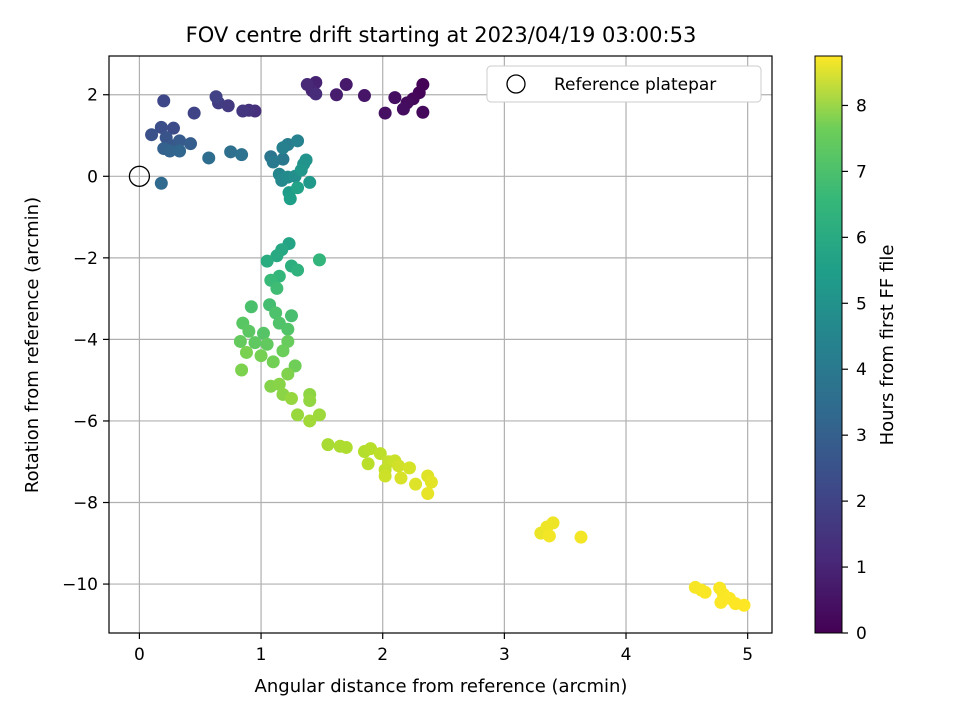 The image size is (960, 724). I want to click on colorbar-tick-label: 7, so click(861, 172).